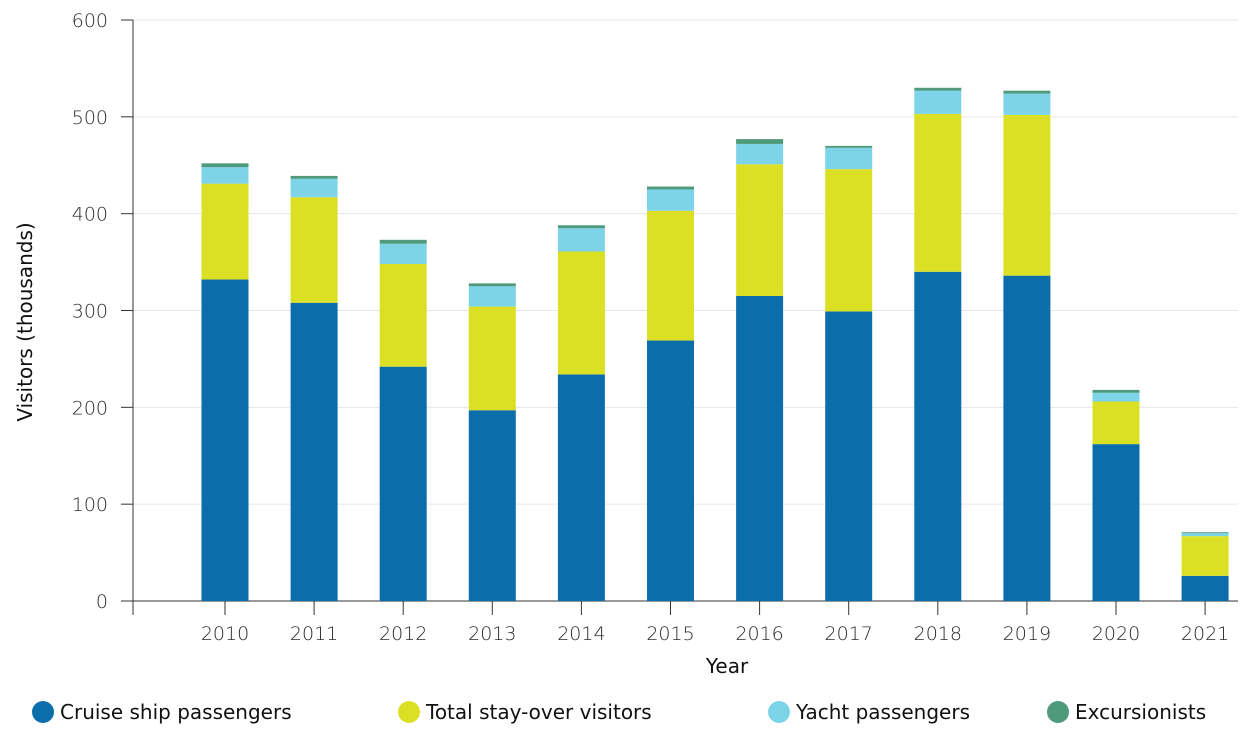 This screenshot has width=1252, height=731. Describe the element at coordinates (90, 505) in the screenshot. I see `y-tick-label: 100` at that location.